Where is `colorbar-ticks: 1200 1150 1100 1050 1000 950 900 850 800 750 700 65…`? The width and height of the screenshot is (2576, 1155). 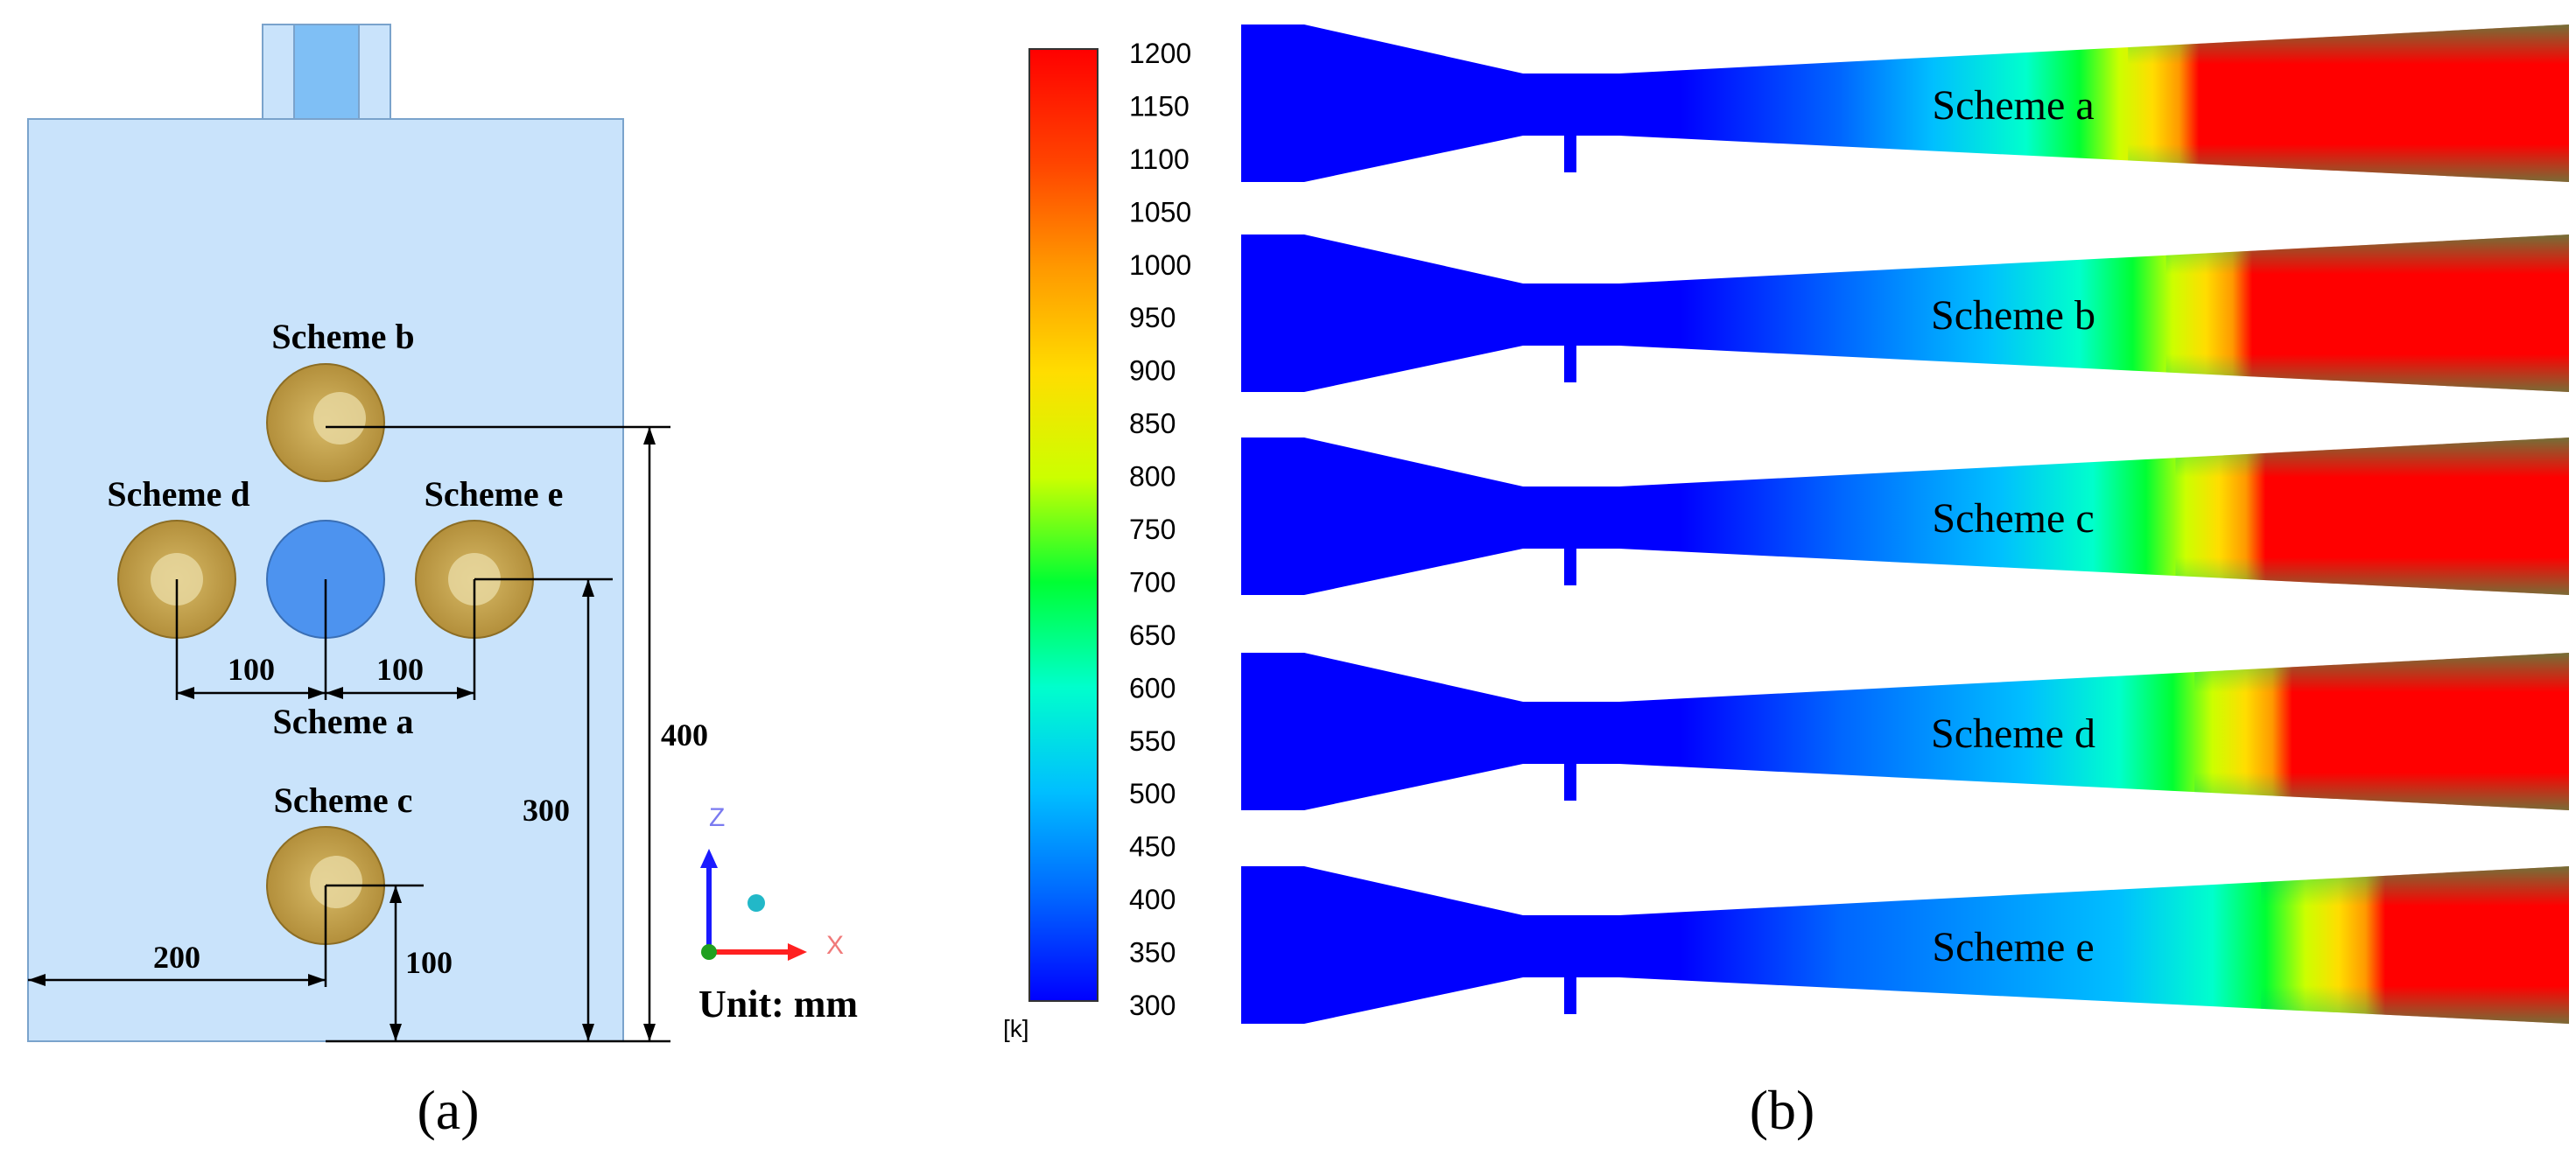
colorbar-ticks: 1200 1150 1100 1050 1000 950 900 850 800 750 700 65… is located at coordinates (1160, 529).